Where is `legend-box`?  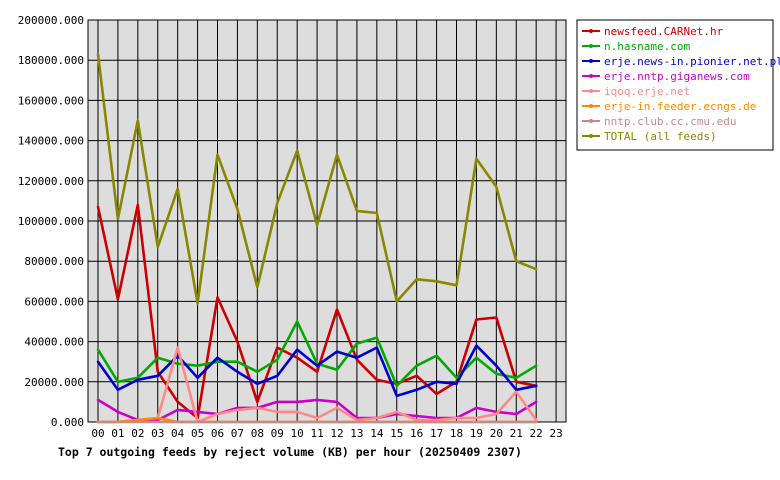
legend-box is located at coordinates (675, 85).